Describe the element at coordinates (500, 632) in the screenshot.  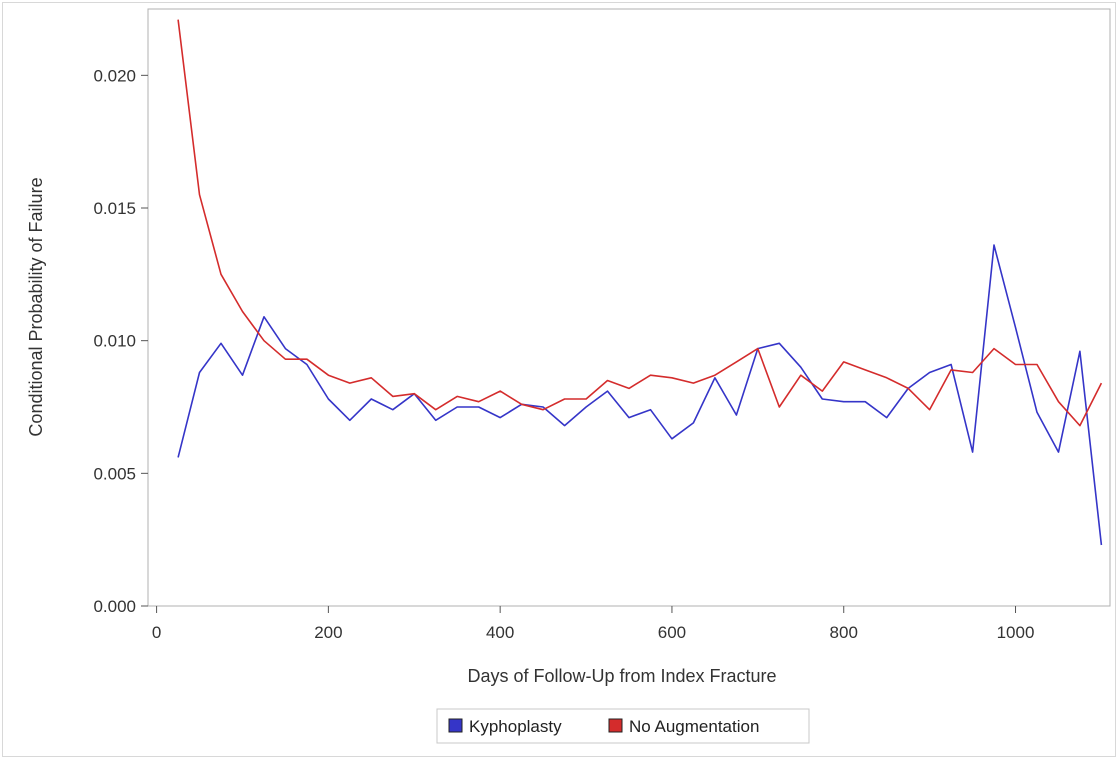
I see `x-tick-label: 400` at that location.